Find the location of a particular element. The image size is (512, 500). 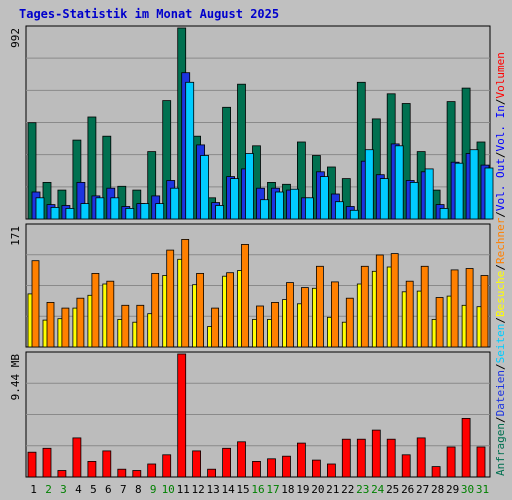

x-axis-label-day-26: 26 is located at coordinates (407, 489).